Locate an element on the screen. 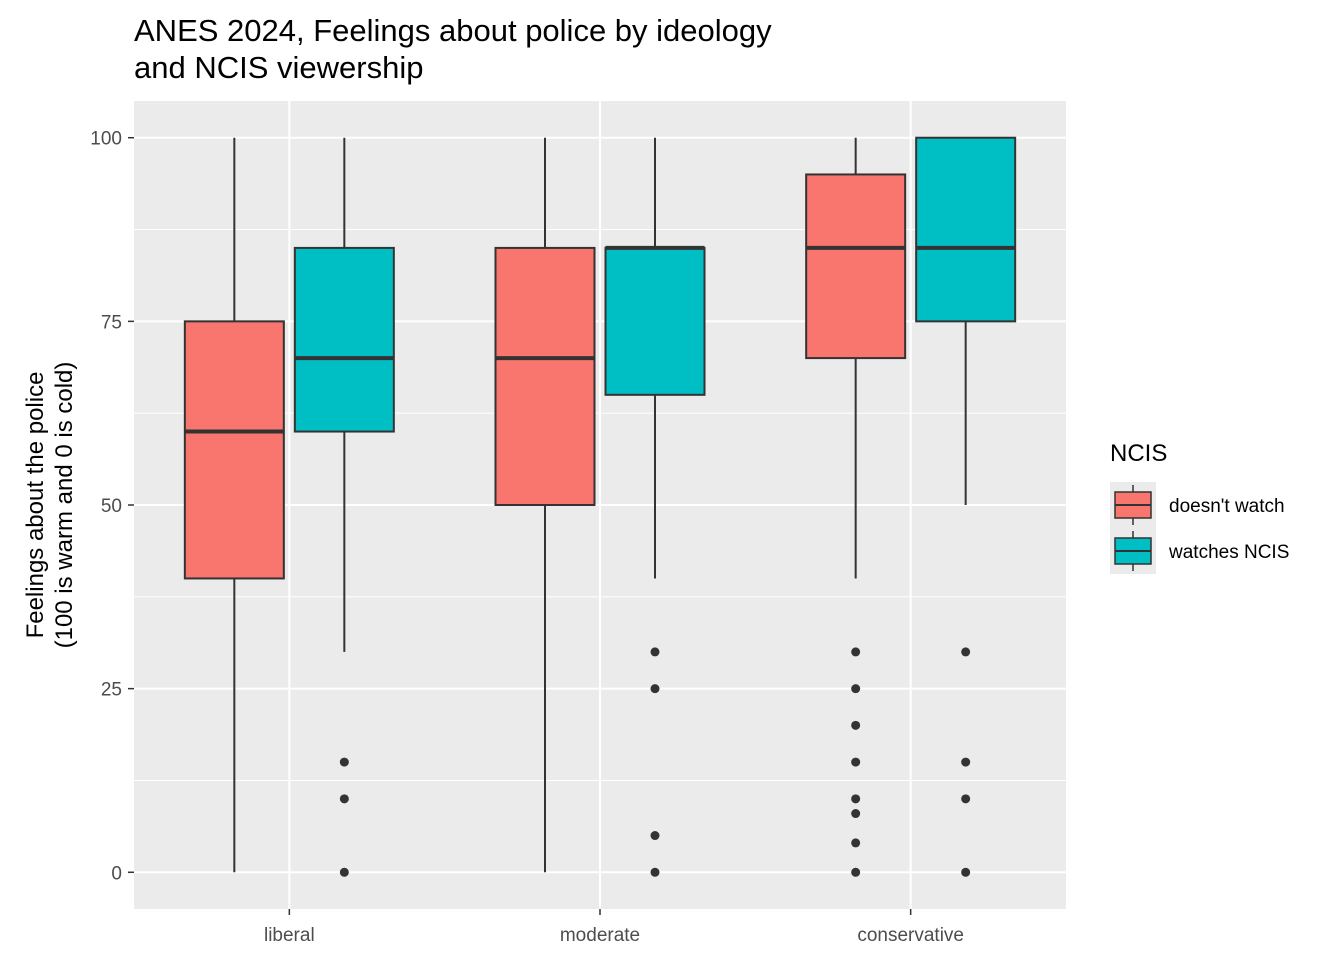 Image resolution: width=1344 pixels, height=960 pixels. y-axis-title-line-2: (100 is warm and 0 is cold) is located at coordinates (64, 505).